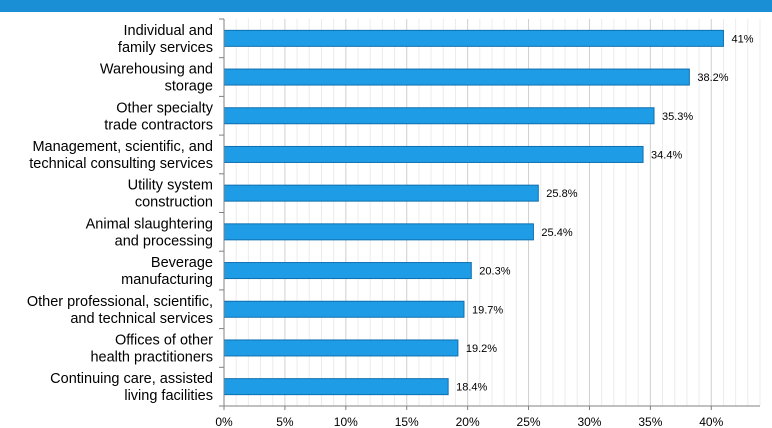  What do you see at coordinates (169, 31) in the screenshot?
I see `category-label-line: Individual and` at bounding box center [169, 31].